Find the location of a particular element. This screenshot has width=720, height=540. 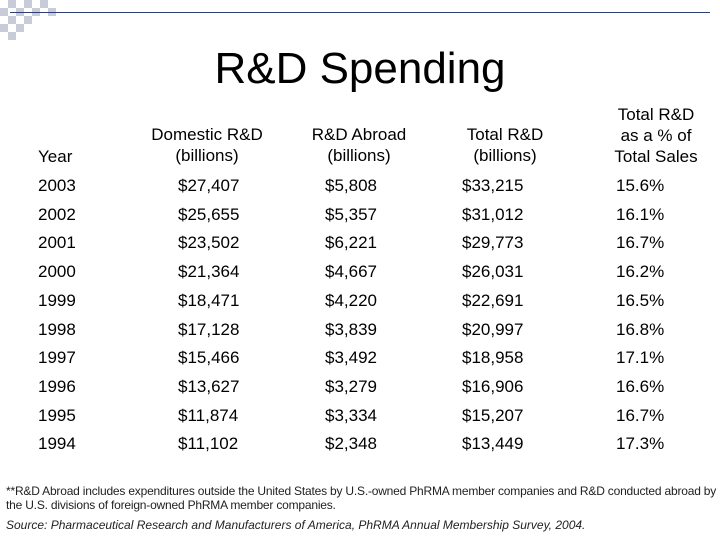

cell-total: $13,449 is located at coordinates (493, 444).